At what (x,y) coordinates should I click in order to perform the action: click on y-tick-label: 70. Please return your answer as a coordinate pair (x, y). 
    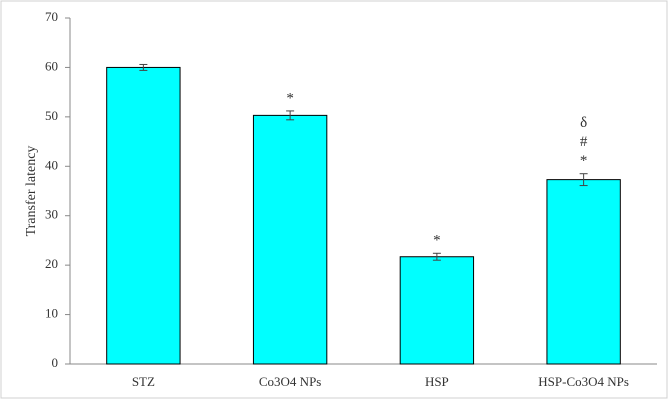
    Looking at the image, I should click on (51, 16).